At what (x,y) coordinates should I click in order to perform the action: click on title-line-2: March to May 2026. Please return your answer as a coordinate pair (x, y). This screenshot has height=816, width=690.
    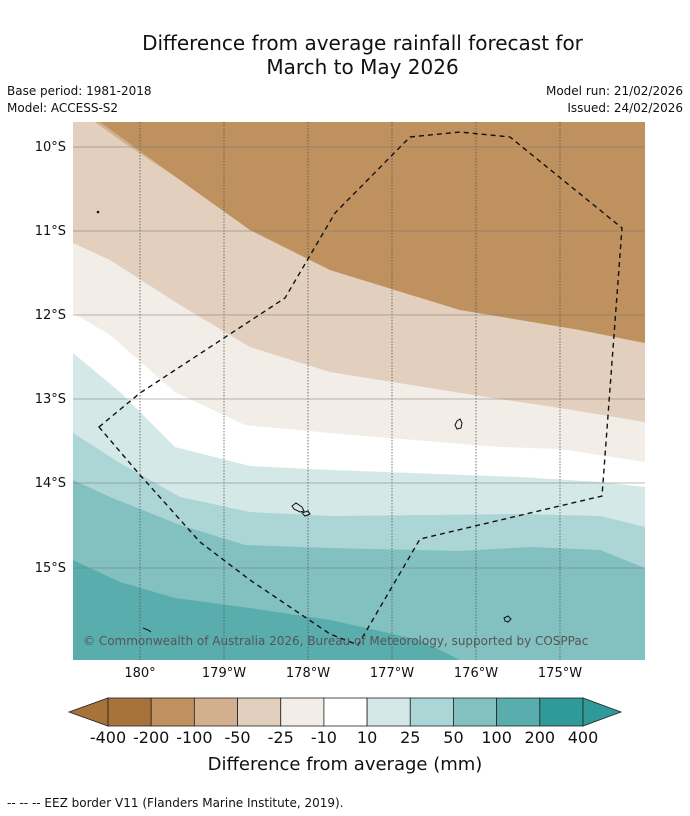
    Looking at the image, I should click on (362, 67).